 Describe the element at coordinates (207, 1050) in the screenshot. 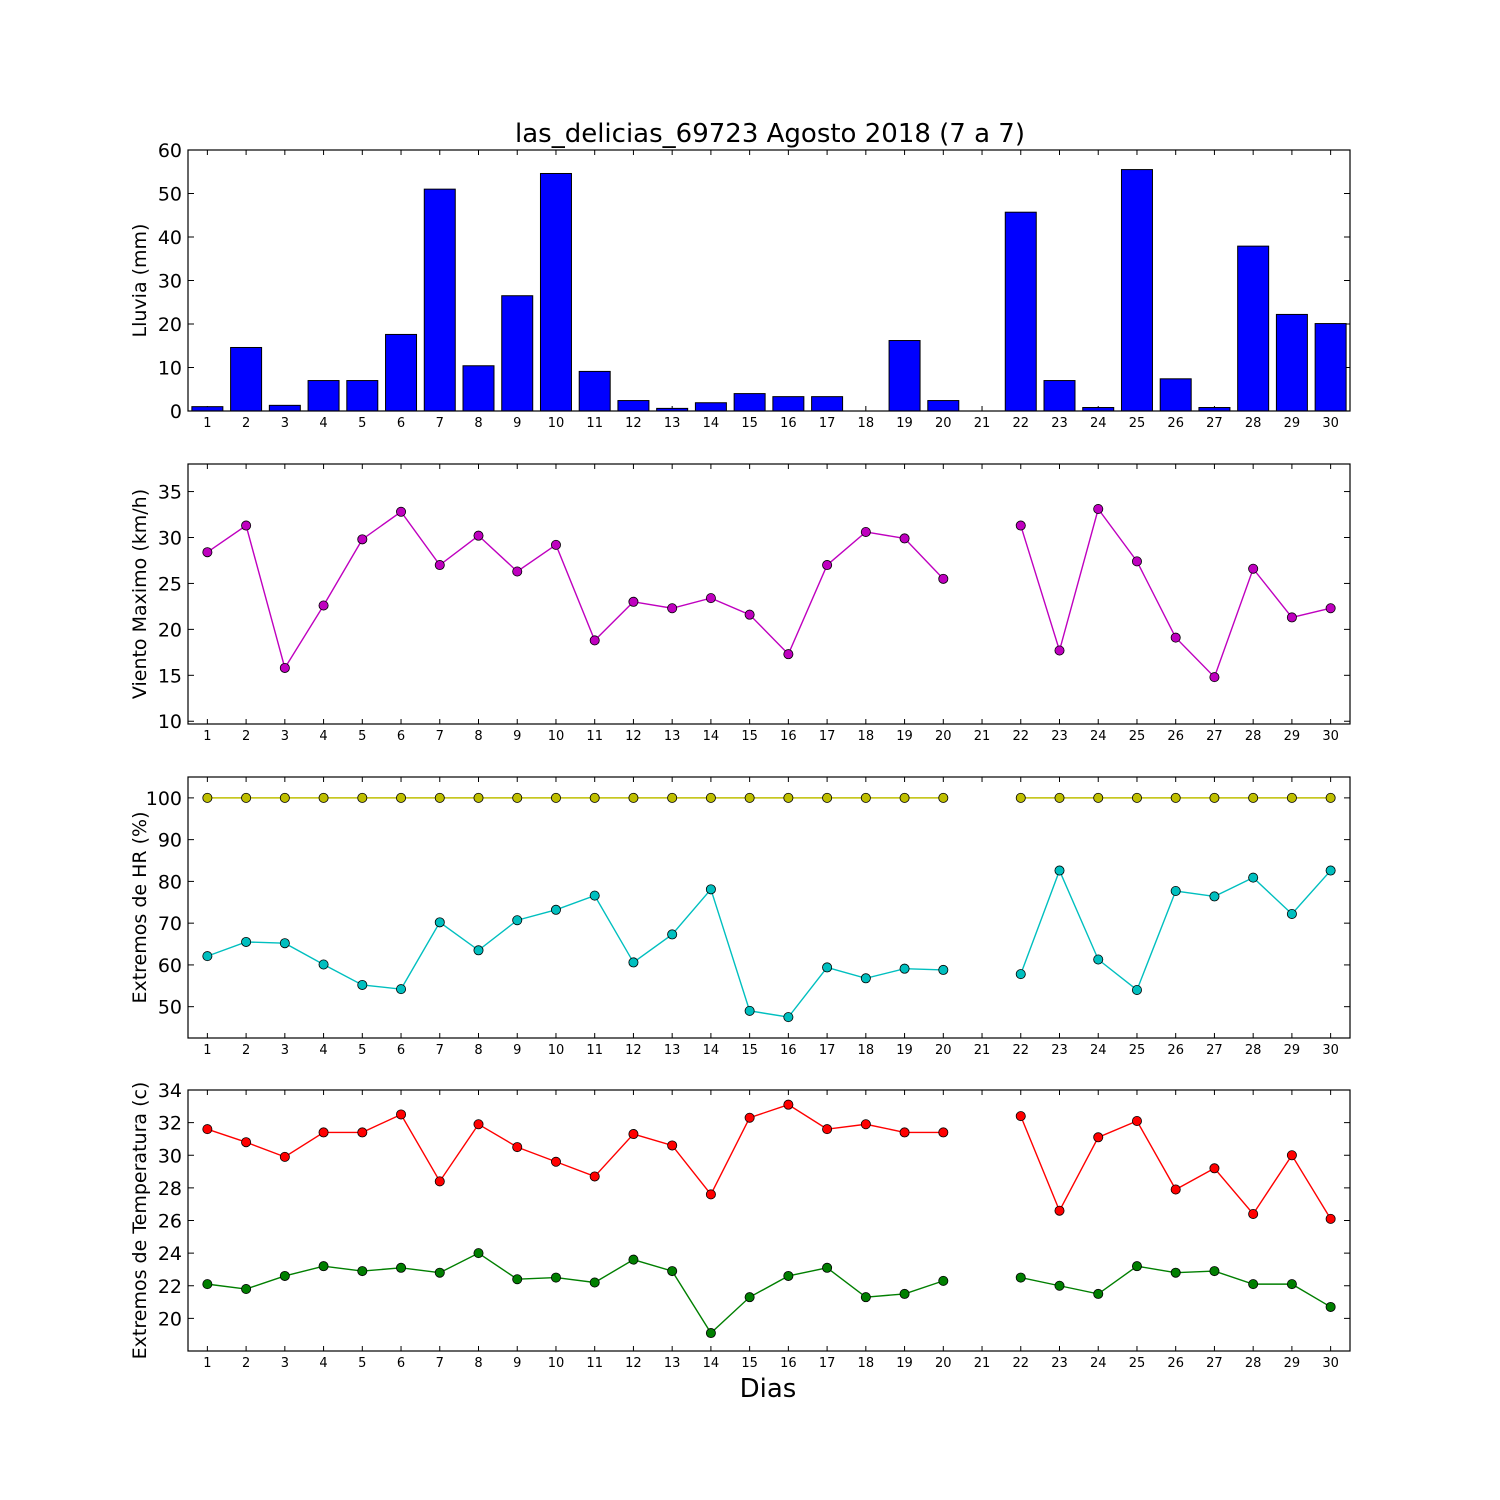

I see `x-tick-label: 1` at that location.